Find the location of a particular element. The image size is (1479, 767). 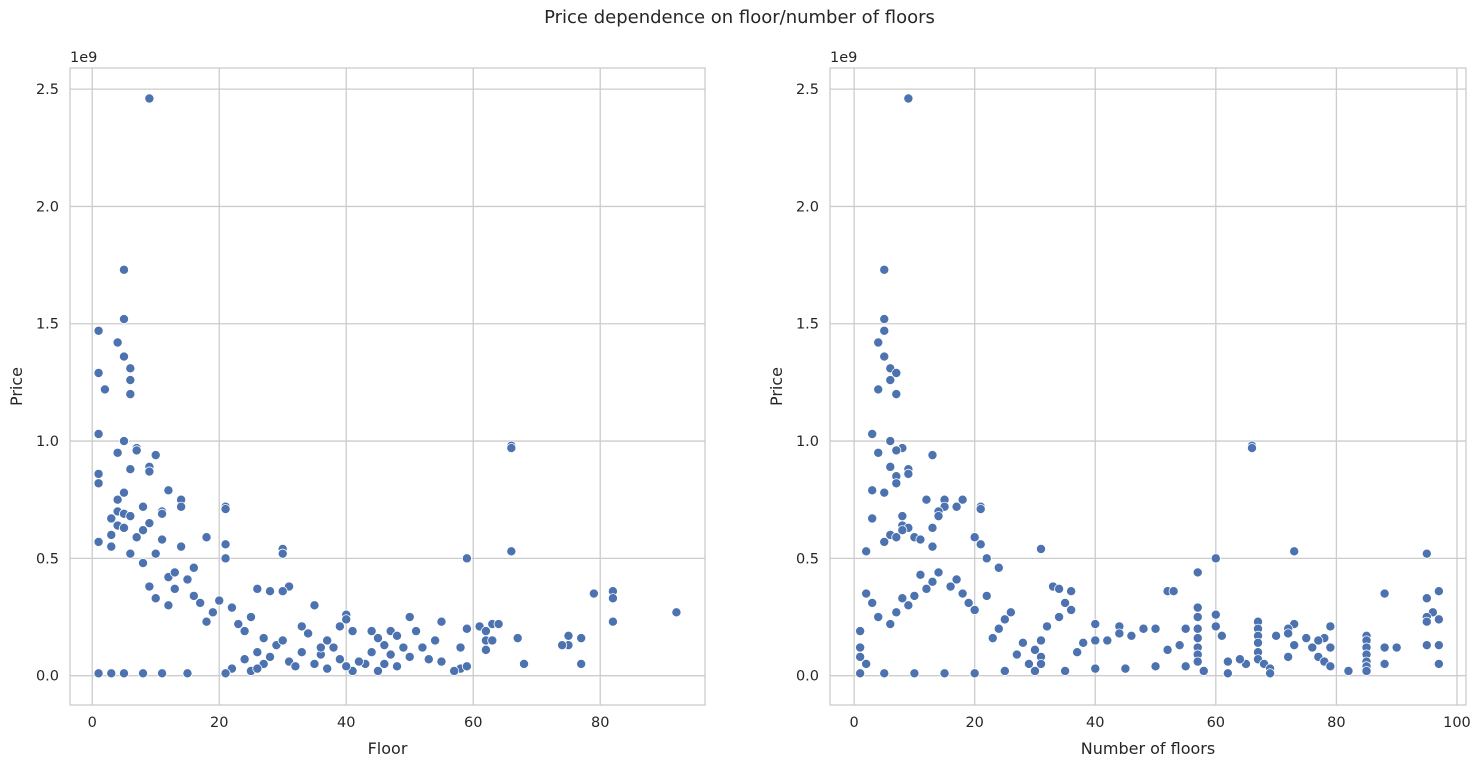

y-axis-label: Price is located at coordinates (16, 386).